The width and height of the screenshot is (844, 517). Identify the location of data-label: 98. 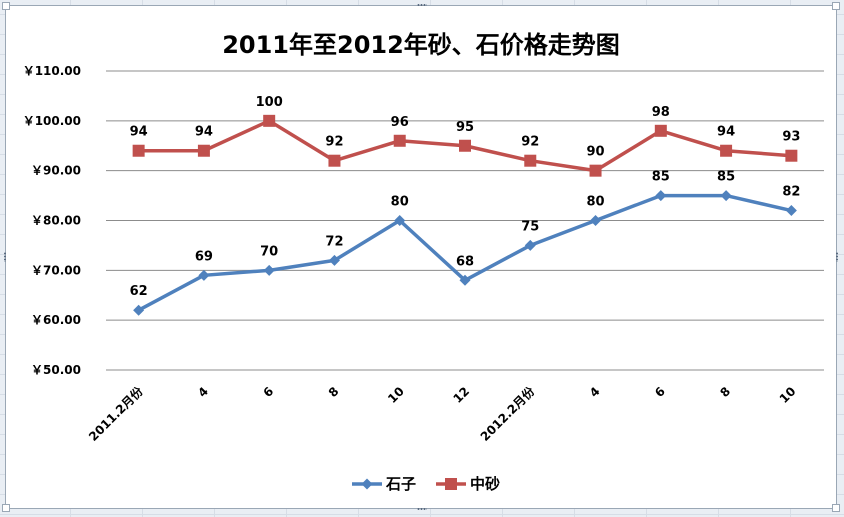
(661, 112).